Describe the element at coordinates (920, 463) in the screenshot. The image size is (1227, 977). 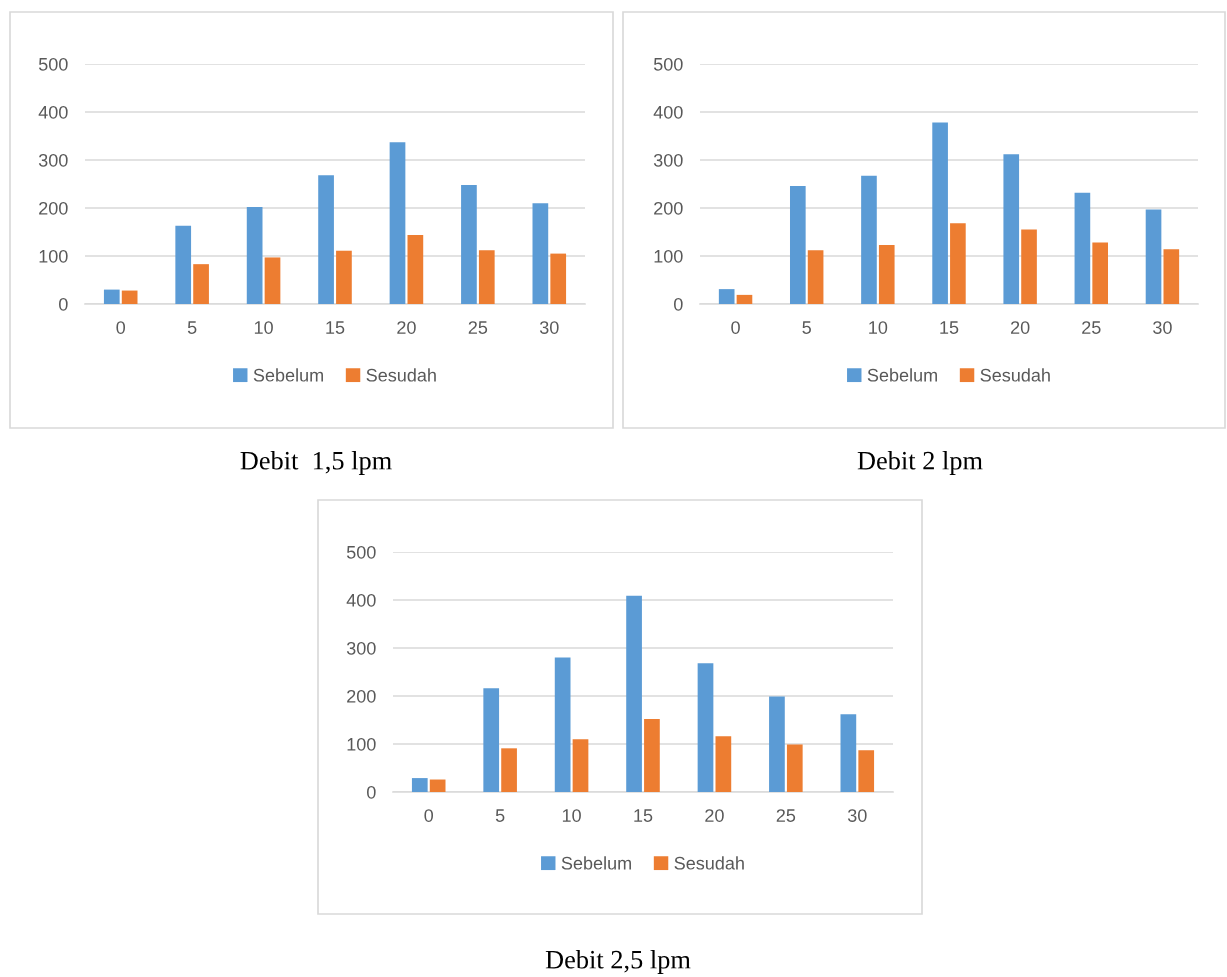
I see `text: Debit 2 lpm` at that location.